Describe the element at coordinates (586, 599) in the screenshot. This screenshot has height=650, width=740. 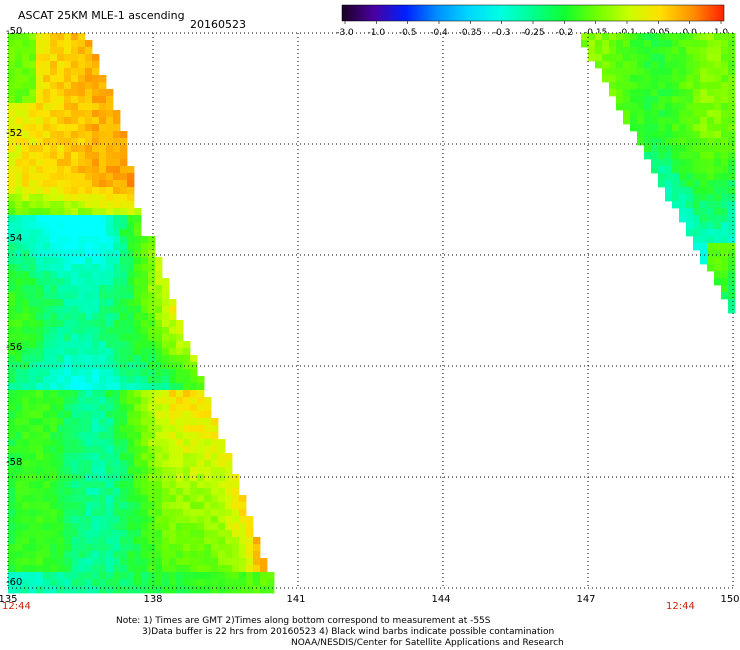
I see `lon-label-147: 147` at that location.